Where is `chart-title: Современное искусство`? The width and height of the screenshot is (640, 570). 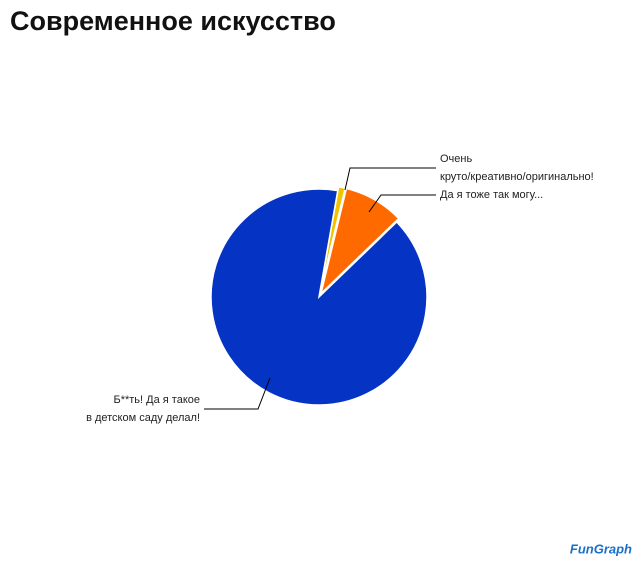
chart-title: Современное искусство is located at coordinates (173, 21).